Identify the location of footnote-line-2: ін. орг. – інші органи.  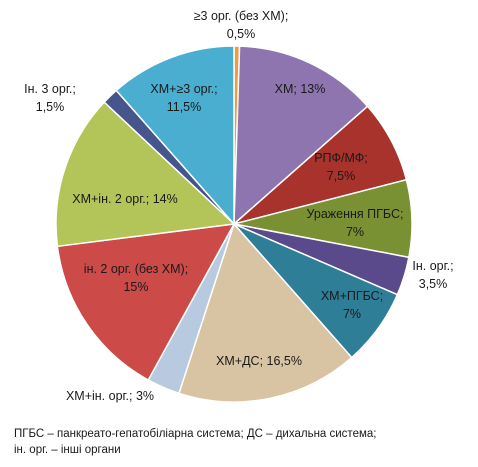
(67, 450).